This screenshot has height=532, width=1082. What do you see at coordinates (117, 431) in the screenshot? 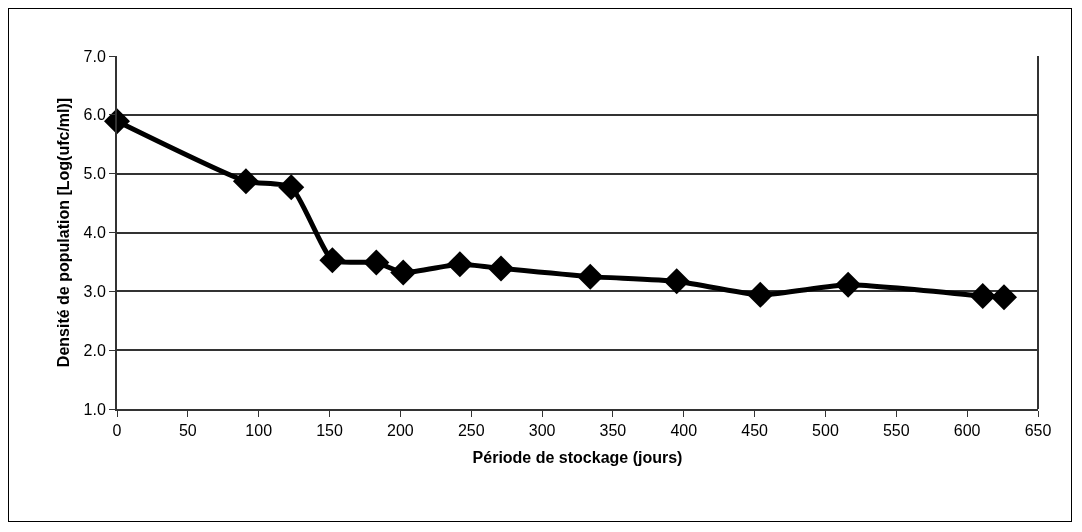
I see `x-tick-label: 0` at bounding box center [117, 431].